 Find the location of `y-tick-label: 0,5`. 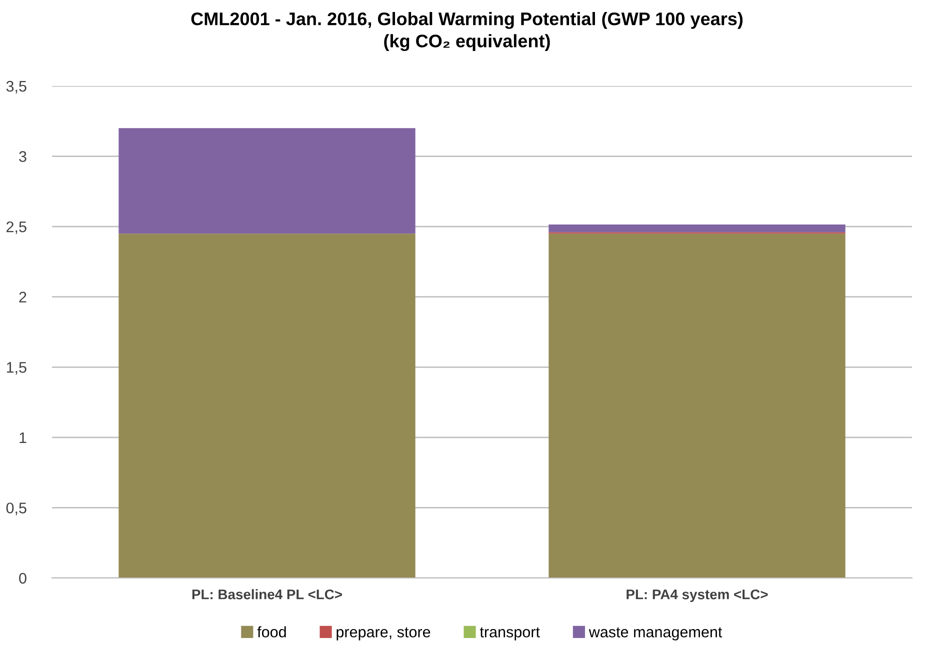

y-tick-label: 0,5 is located at coordinates (16, 509).